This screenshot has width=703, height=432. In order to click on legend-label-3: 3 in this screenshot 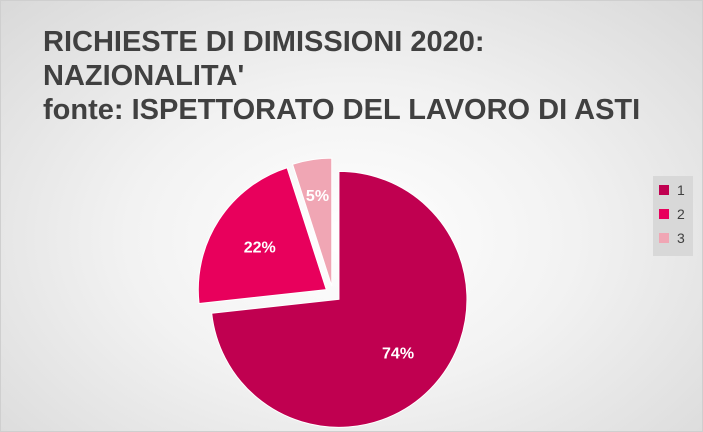, I will do `click(681, 238)`.